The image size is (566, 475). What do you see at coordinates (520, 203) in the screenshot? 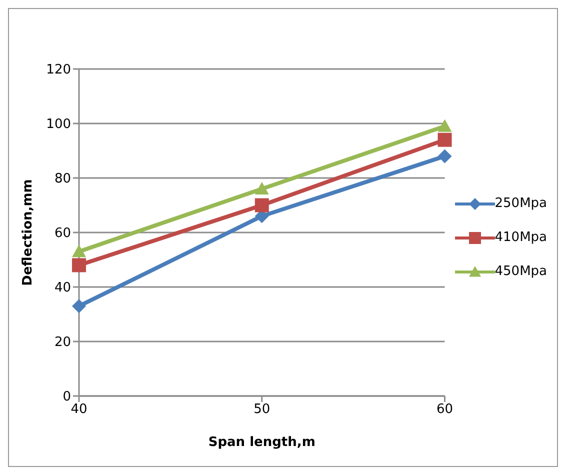
I see `legend-label: 250Mpa` at bounding box center [520, 203].